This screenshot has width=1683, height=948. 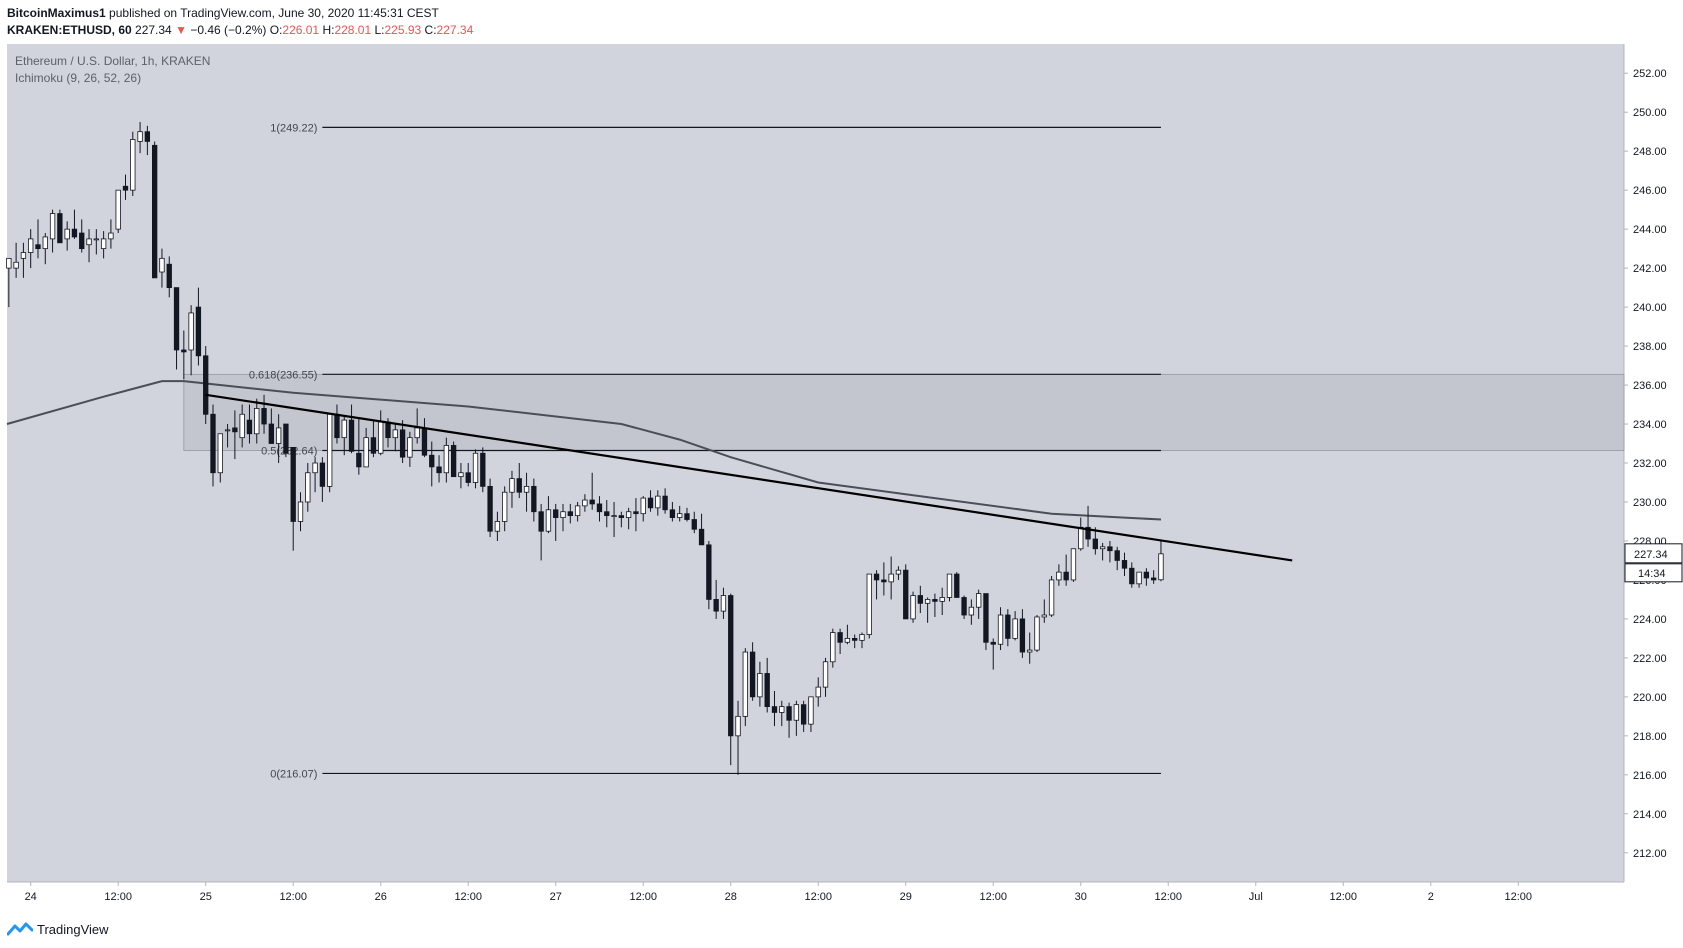 I want to click on ichimoku-line, so click(x=584, y=450).